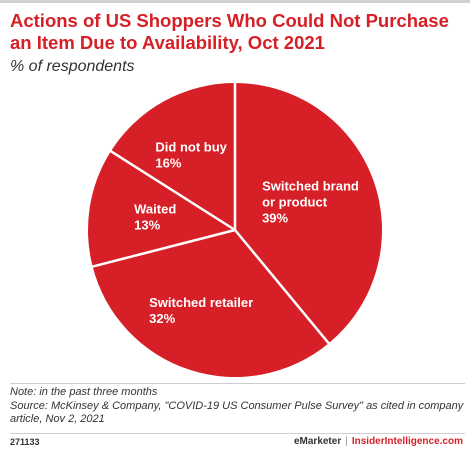  What do you see at coordinates (201, 302) in the screenshot?
I see `slice-name-label: Switched retailer` at bounding box center [201, 302].